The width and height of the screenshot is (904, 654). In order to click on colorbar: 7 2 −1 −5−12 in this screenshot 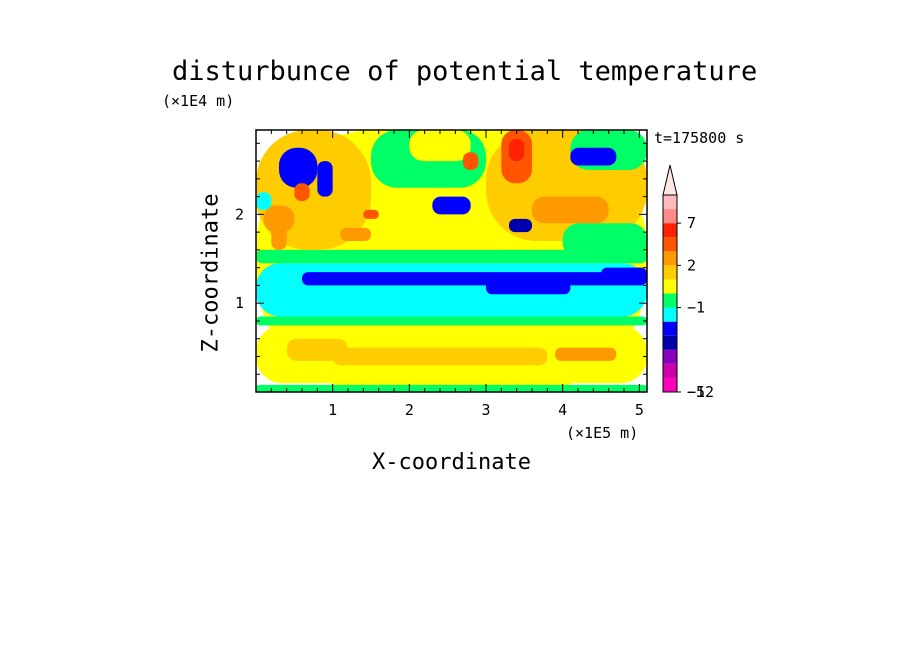, I will do `click(688, 282)`.